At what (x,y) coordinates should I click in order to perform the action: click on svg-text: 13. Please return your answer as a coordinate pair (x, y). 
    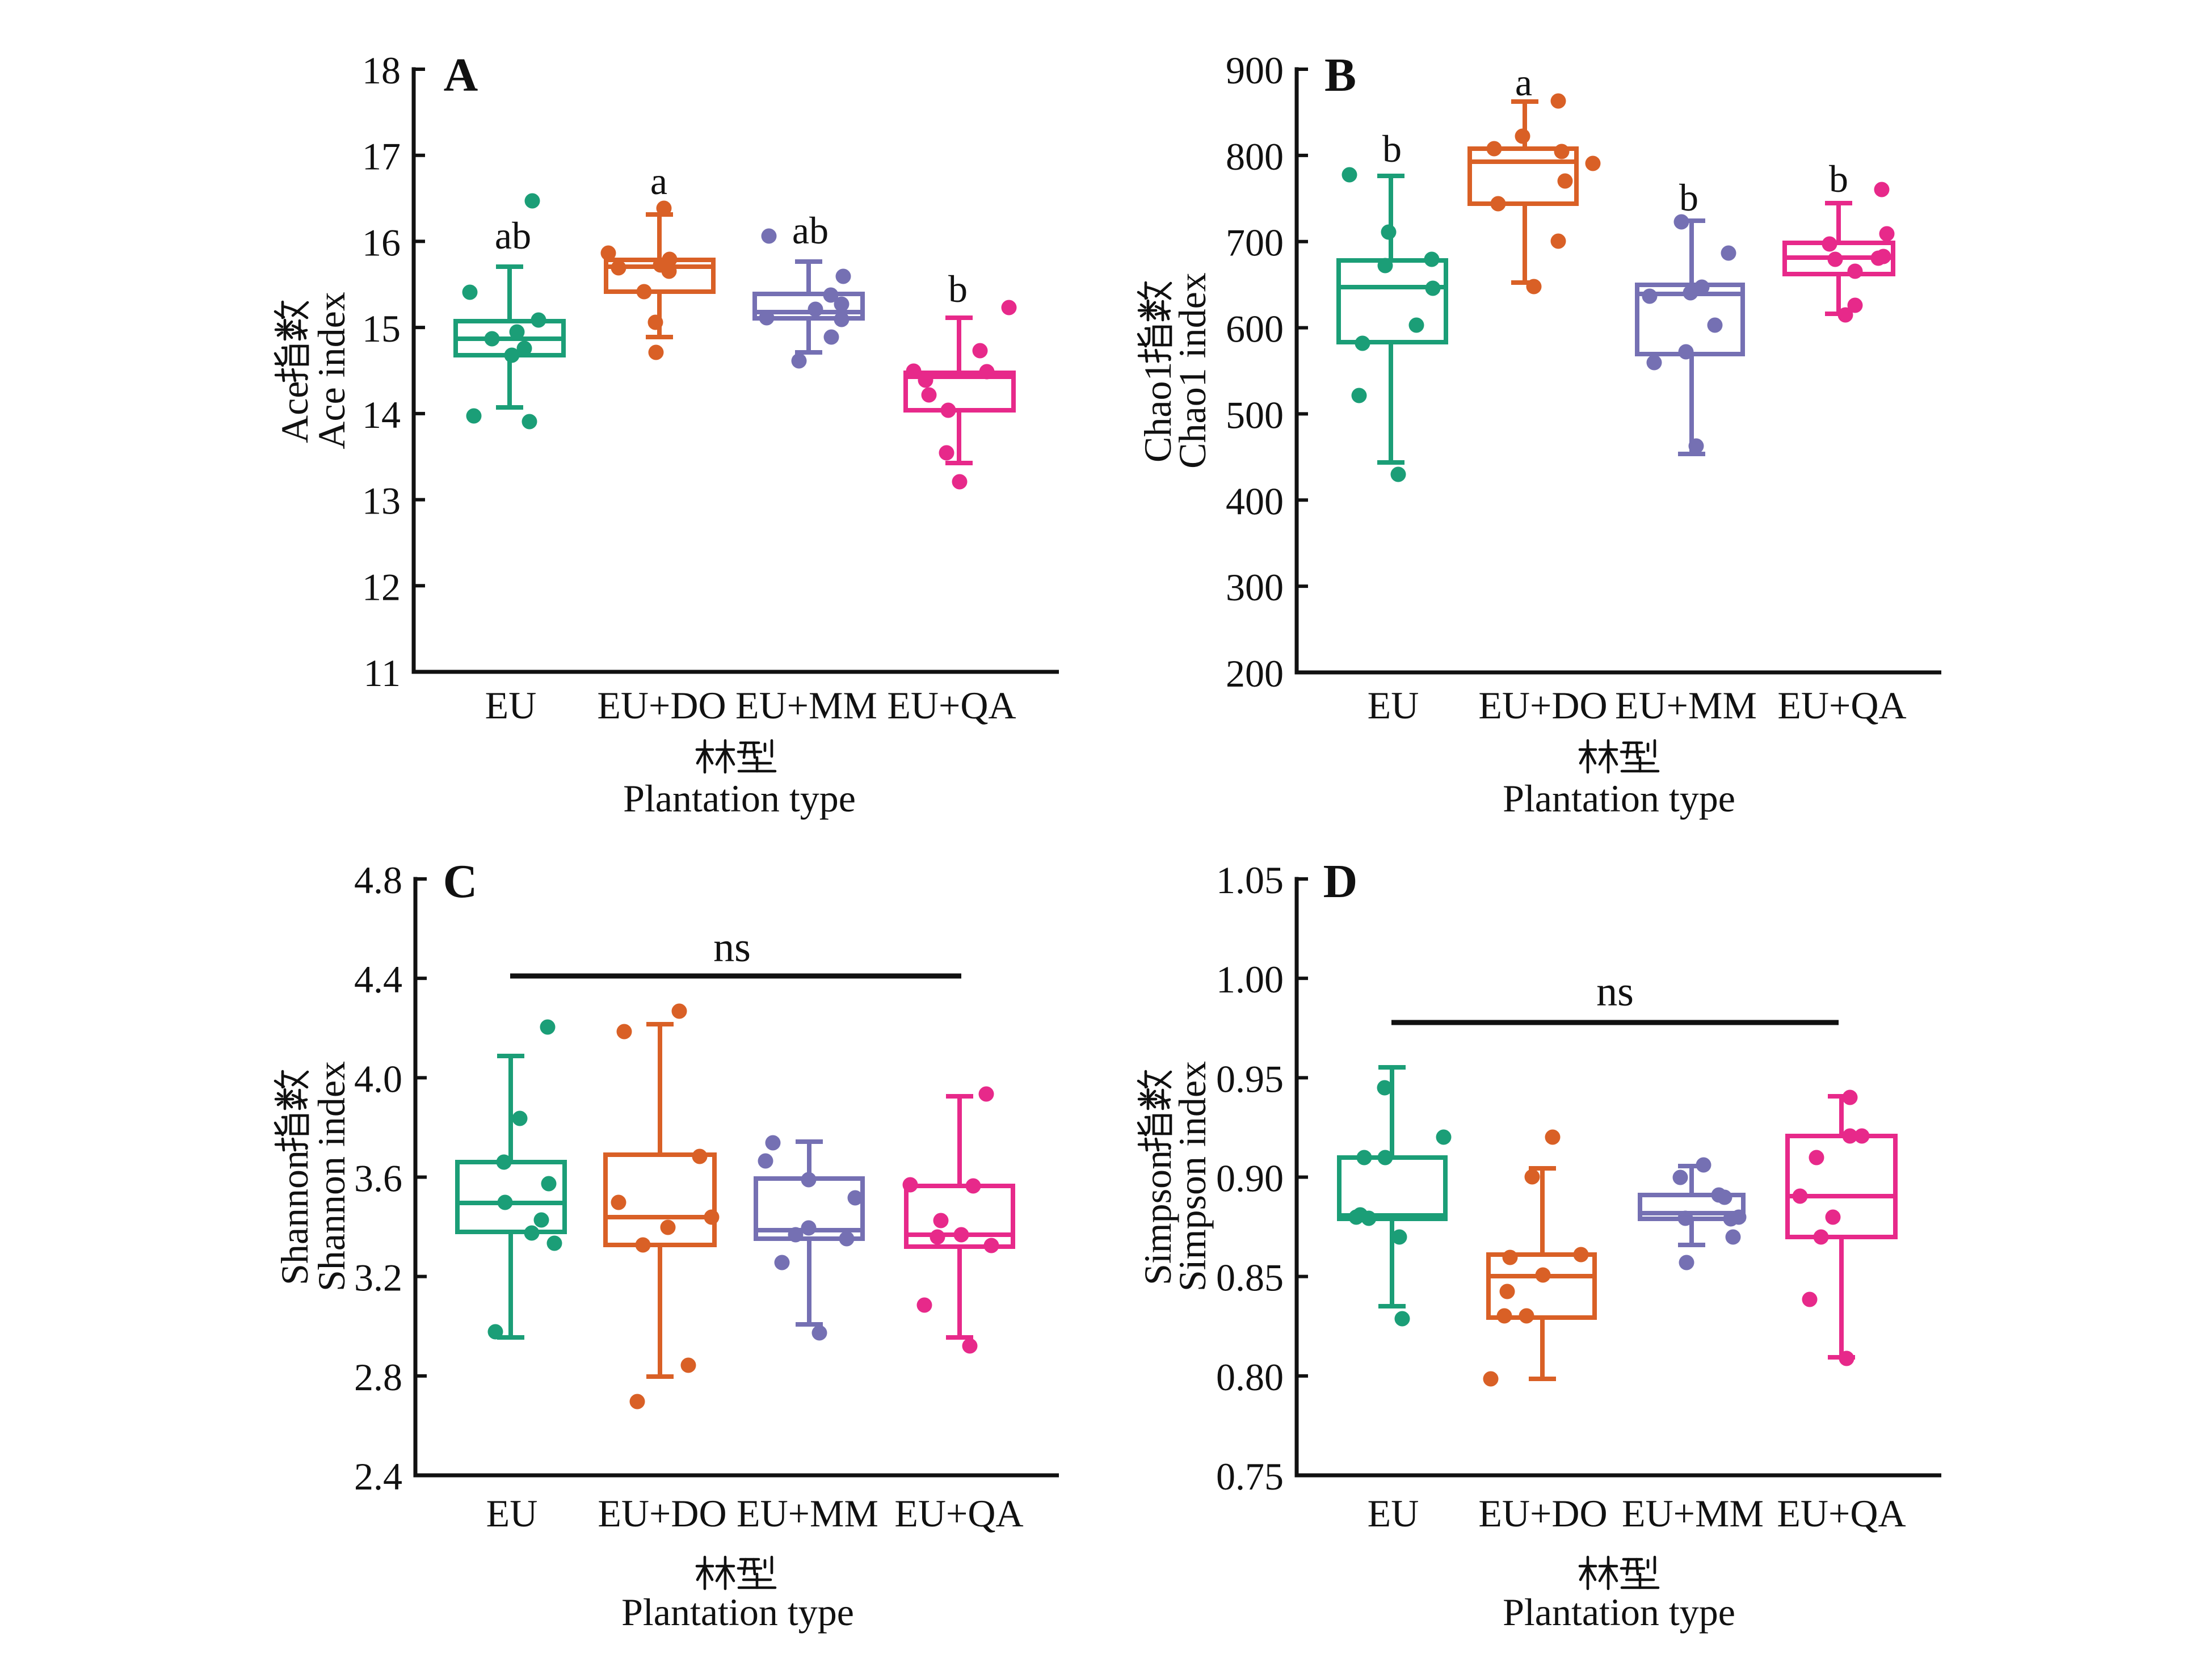
    Looking at the image, I should click on (382, 501).